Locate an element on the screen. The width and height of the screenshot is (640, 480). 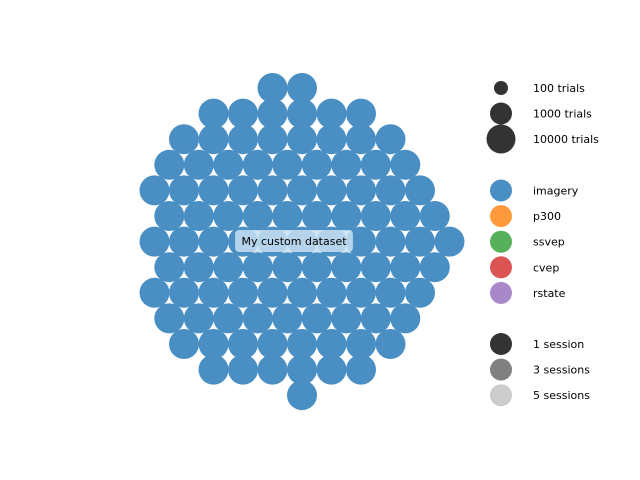
legend-label-paradigm: cvep is located at coordinates (546, 267).